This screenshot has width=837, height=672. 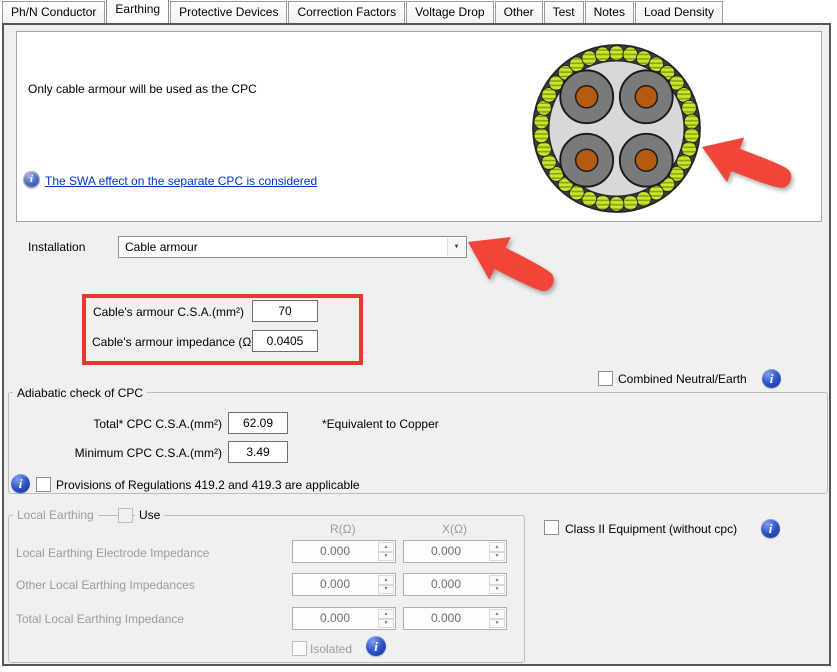 I want to click on annotation-red-box, so click(x=222, y=329).